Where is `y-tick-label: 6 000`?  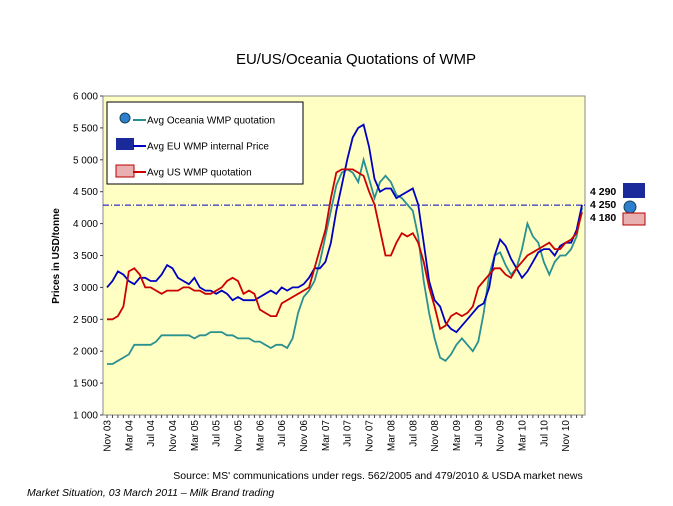
y-tick-label: 6 000 is located at coordinates (85, 97).